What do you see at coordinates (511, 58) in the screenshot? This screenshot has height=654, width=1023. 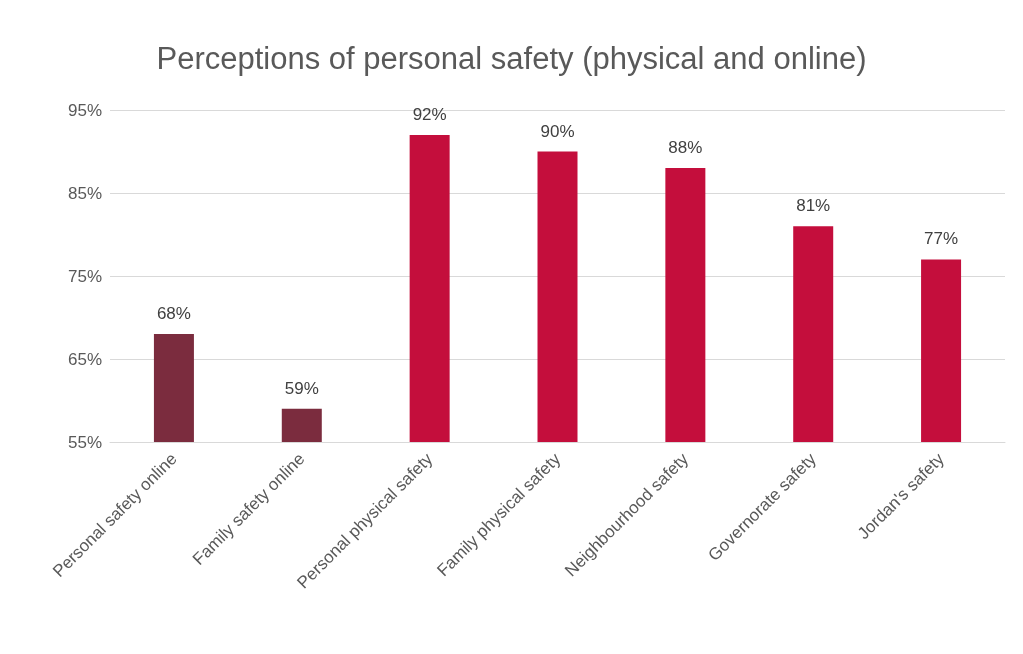 I see `chart-title: Perceptions of personal safety (physical and online)` at bounding box center [511, 58].